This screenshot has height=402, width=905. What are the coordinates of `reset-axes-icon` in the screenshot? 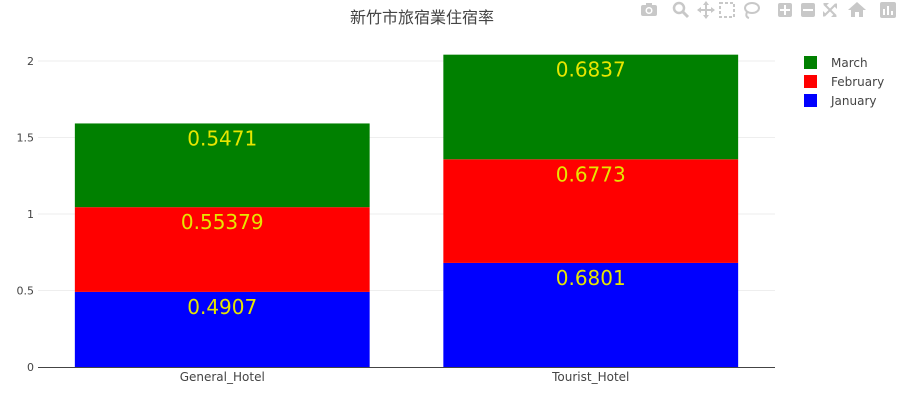 It's located at (857, 9).